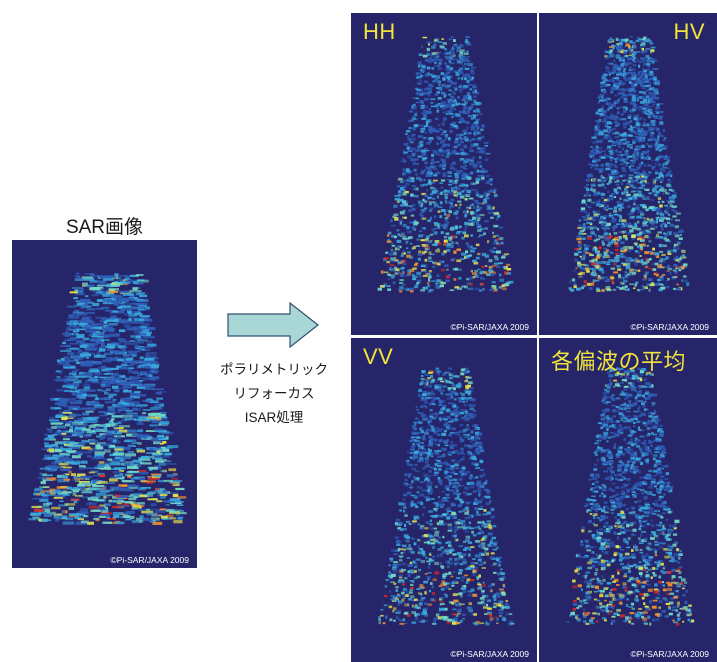 This screenshot has height=662, width=717. What do you see at coordinates (619, 361) in the screenshot?
I see `panel-label-average: 各偏波の平均` at bounding box center [619, 361].